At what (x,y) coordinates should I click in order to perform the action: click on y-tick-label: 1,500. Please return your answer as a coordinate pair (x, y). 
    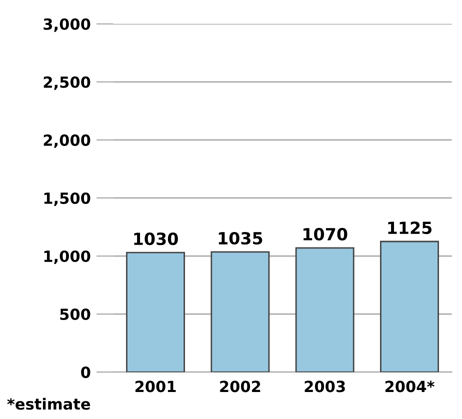
    Looking at the image, I should click on (67, 199).